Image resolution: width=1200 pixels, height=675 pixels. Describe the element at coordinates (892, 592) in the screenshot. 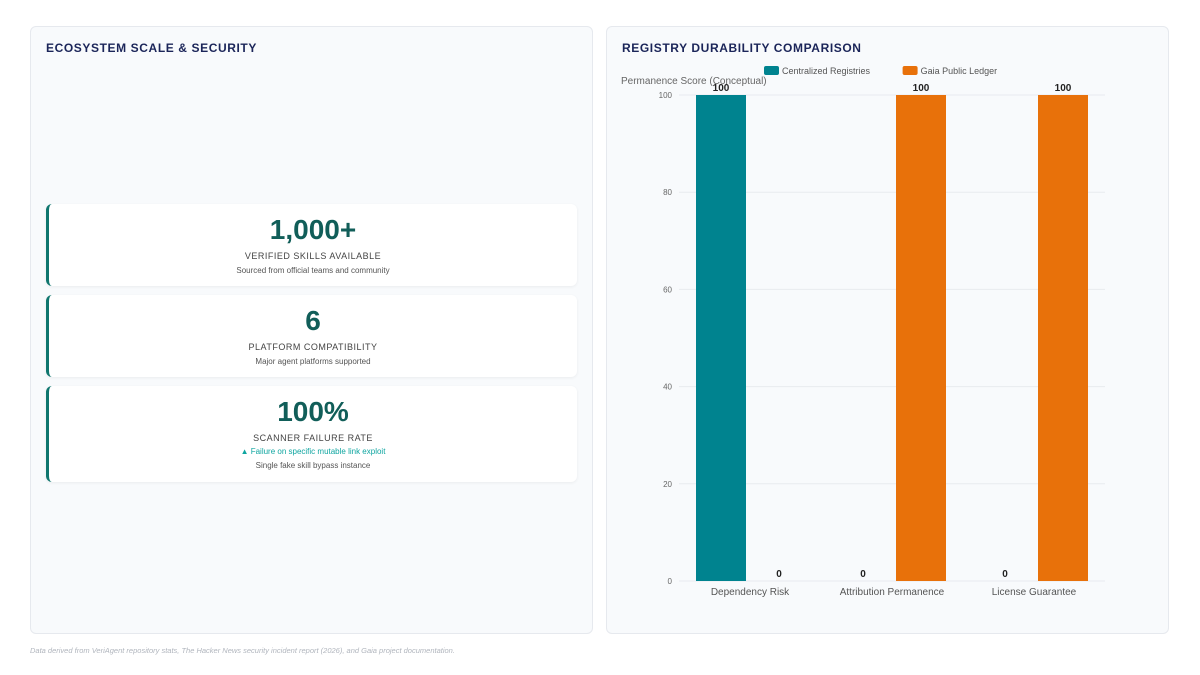

I see `x-tick-label: Attribution Permanence` at that location.